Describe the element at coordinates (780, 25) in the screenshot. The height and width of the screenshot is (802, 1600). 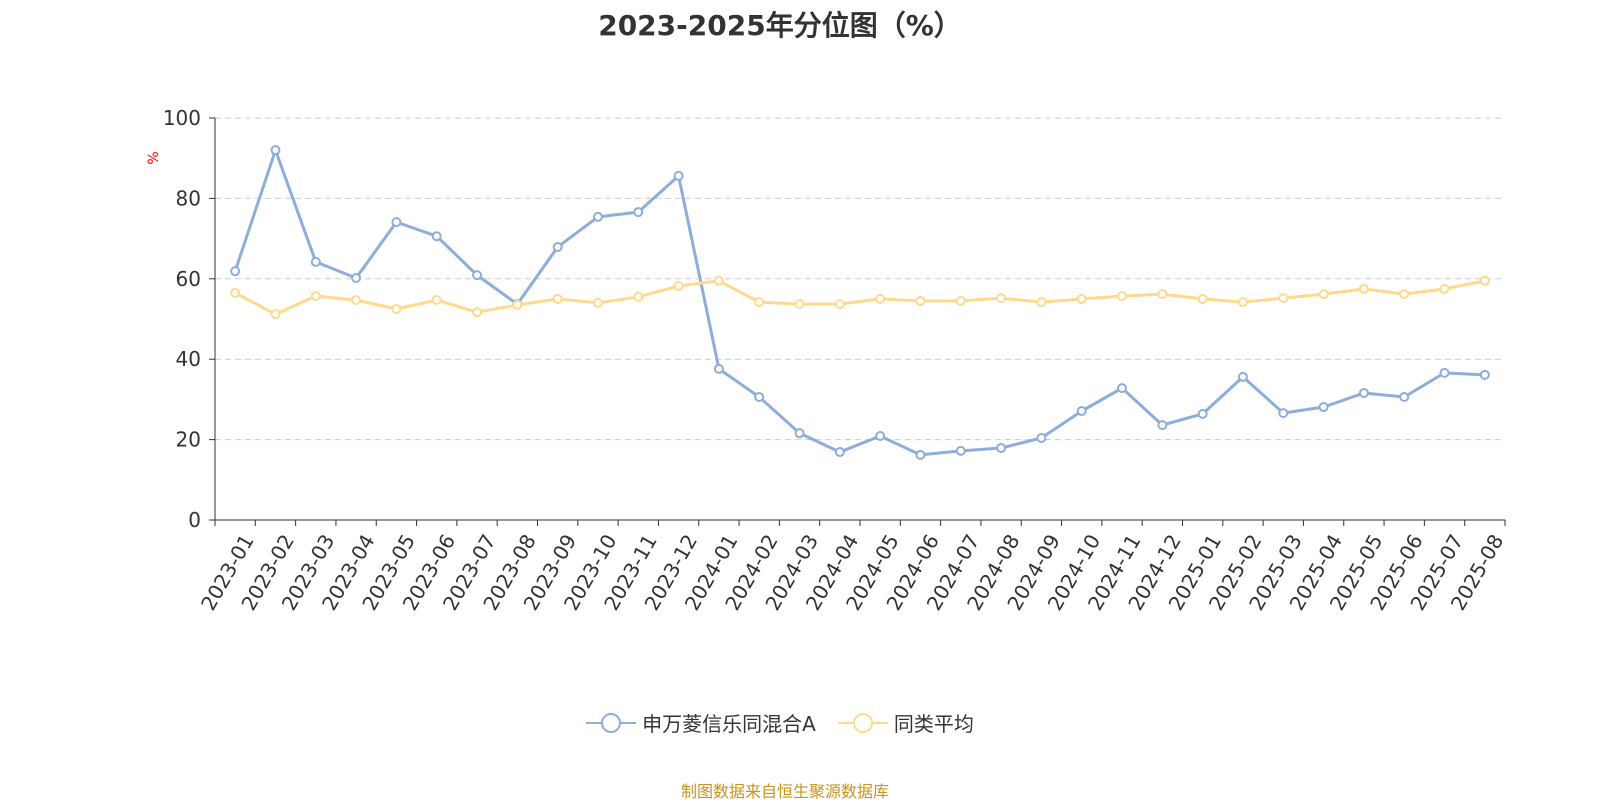
I see `chart-title: 2023-2025年分位图（%）` at that location.